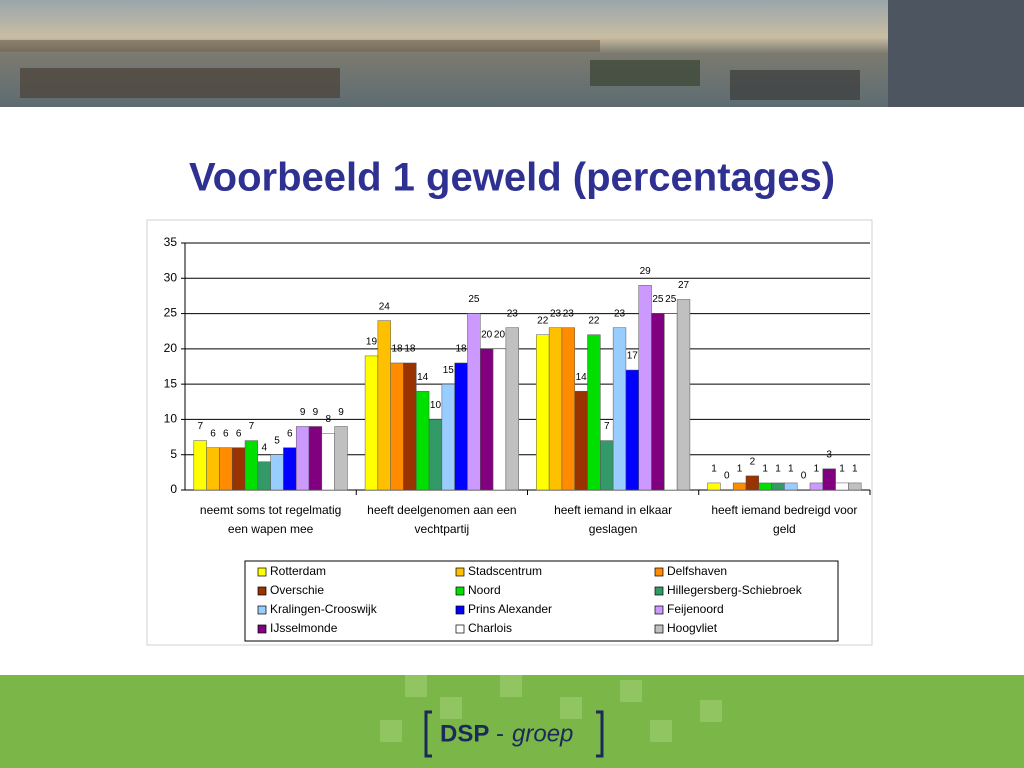 The image size is (1024, 768). Describe the element at coordinates (505, 571) in the screenshot. I see `legend-label: Stadscentrum` at that location.